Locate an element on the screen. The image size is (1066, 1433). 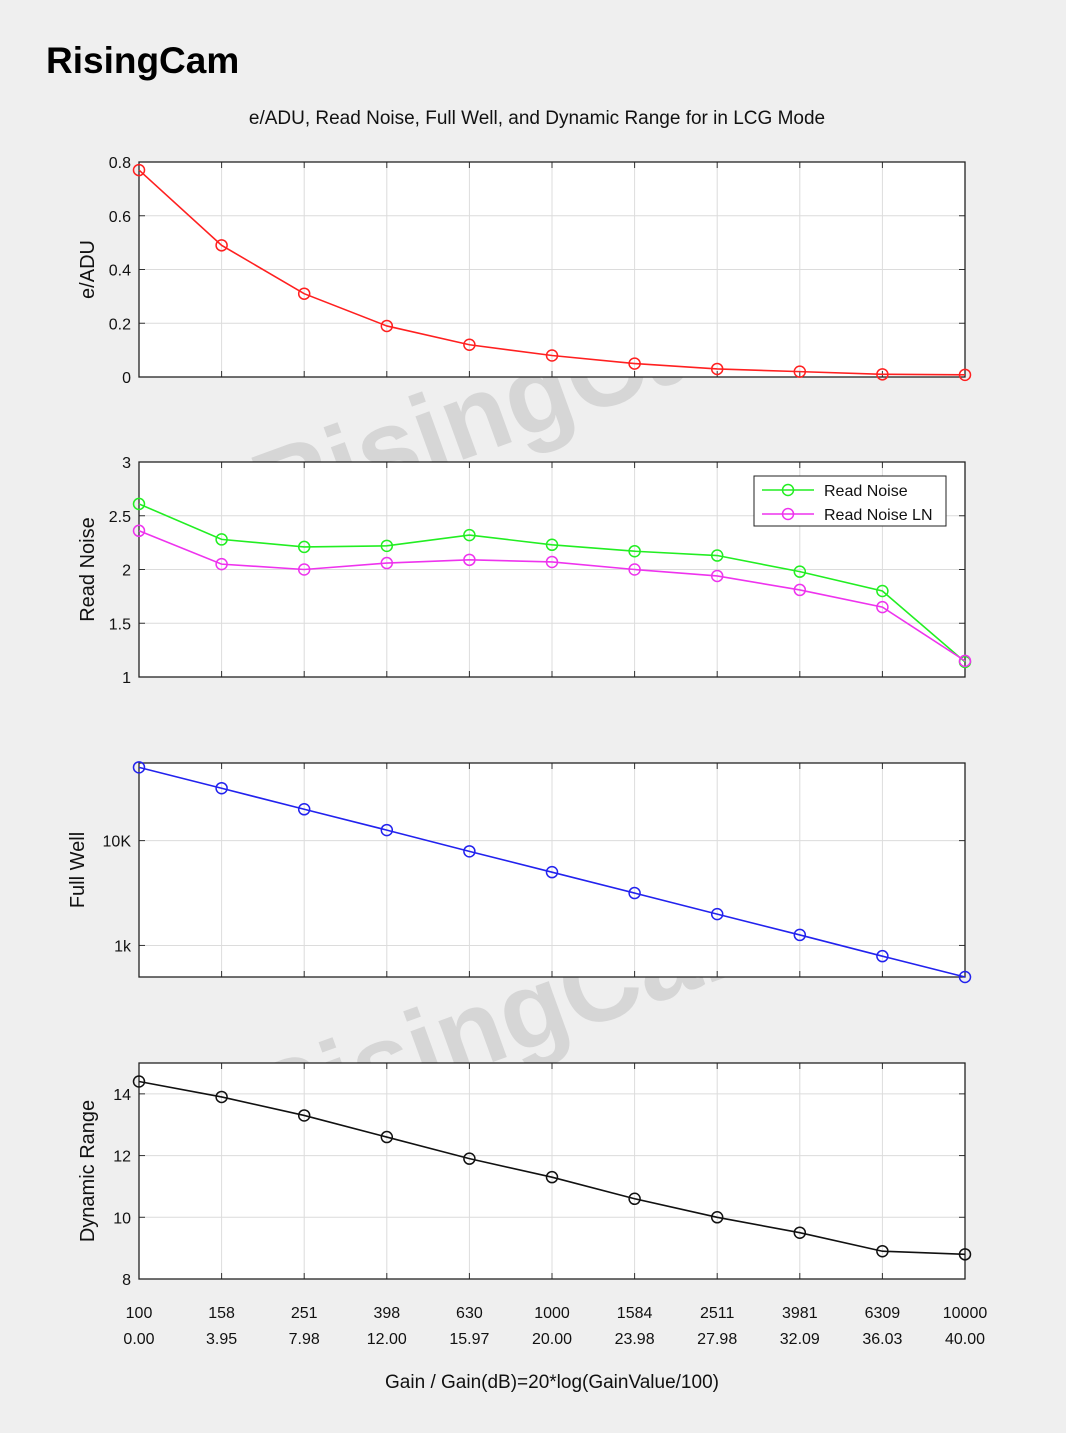
y-tick-label: 2 is located at coordinates (126, 571).